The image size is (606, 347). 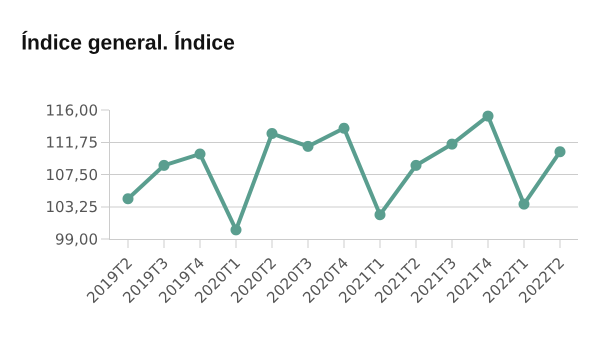 I want to click on y-tick-label: 103,25, so click(x=72, y=207).